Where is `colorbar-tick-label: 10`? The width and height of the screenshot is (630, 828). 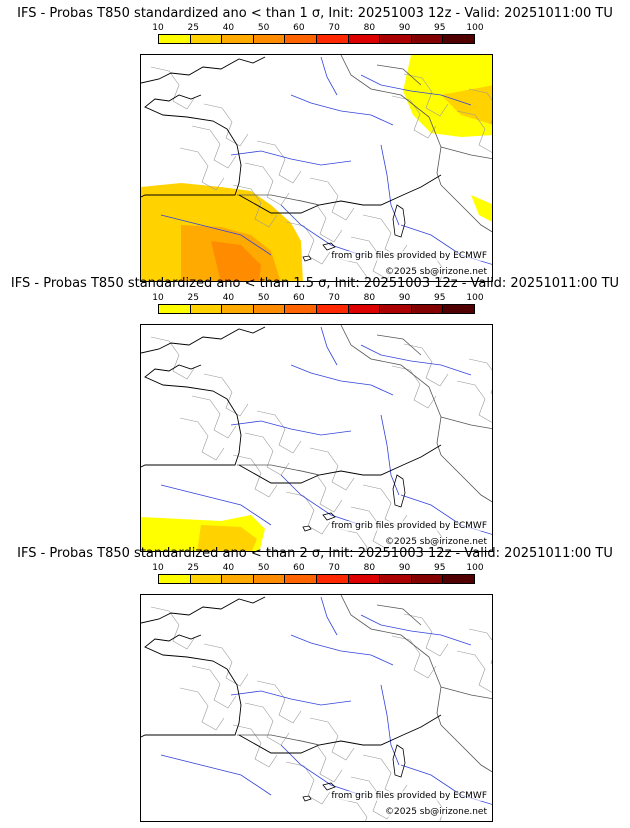
colorbar-tick-label: 10 is located at coordinates (158, 28).